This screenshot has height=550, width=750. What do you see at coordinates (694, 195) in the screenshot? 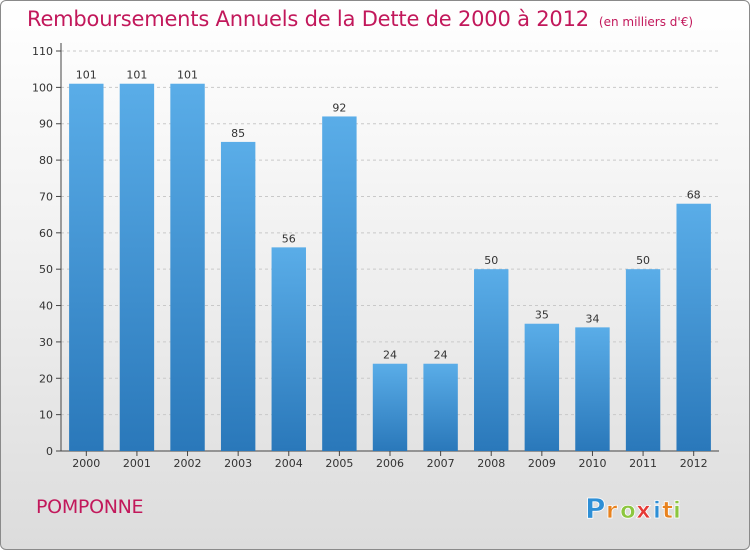
I see `value-label-2012: 68` at bounding box center [694, 195].